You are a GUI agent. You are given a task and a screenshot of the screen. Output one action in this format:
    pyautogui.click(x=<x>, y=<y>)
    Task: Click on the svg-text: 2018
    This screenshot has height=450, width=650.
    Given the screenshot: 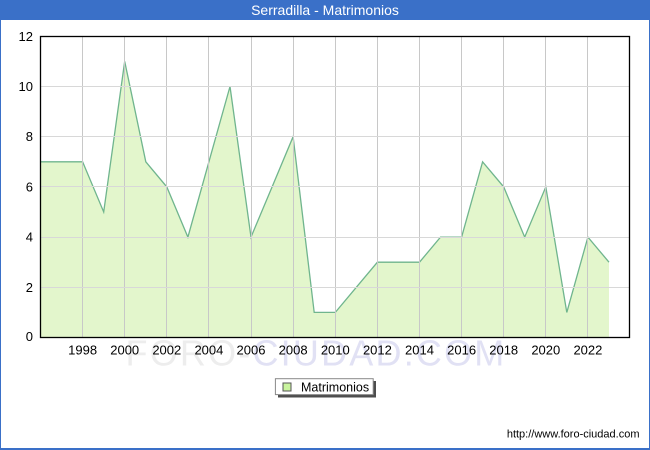 What is the action you would take?
    pyautogui.click(x=503, y=350)
    